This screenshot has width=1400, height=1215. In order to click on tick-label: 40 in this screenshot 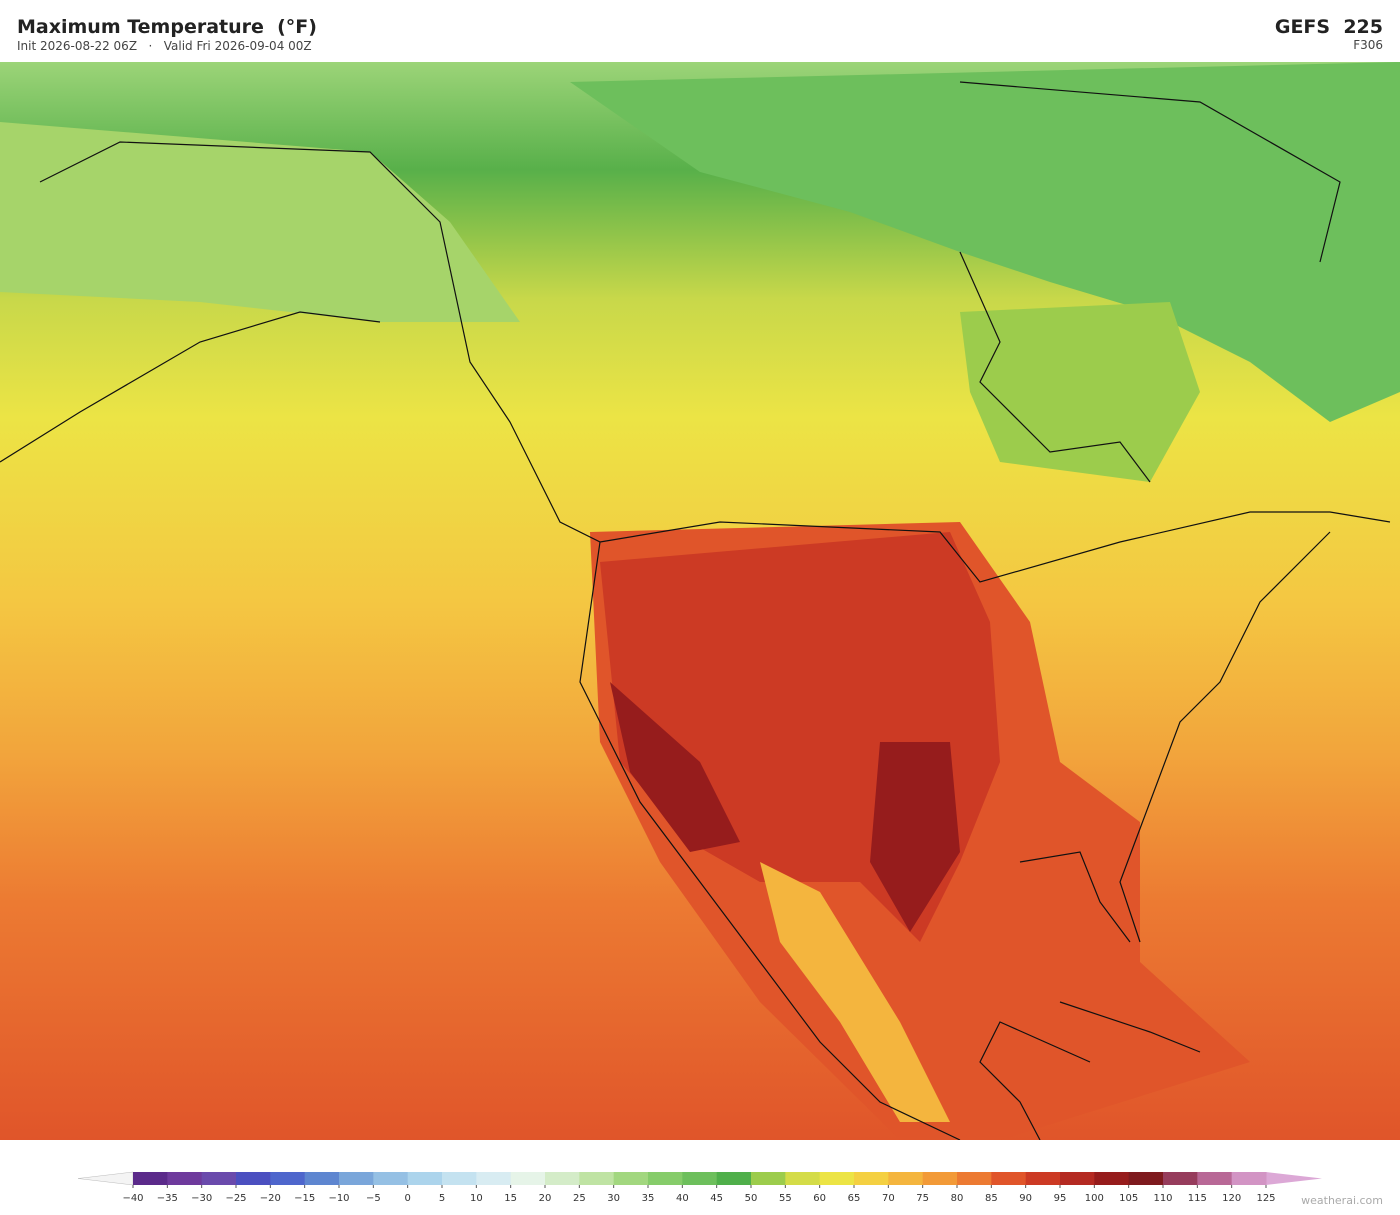, I will do `click(682, 1198)`.